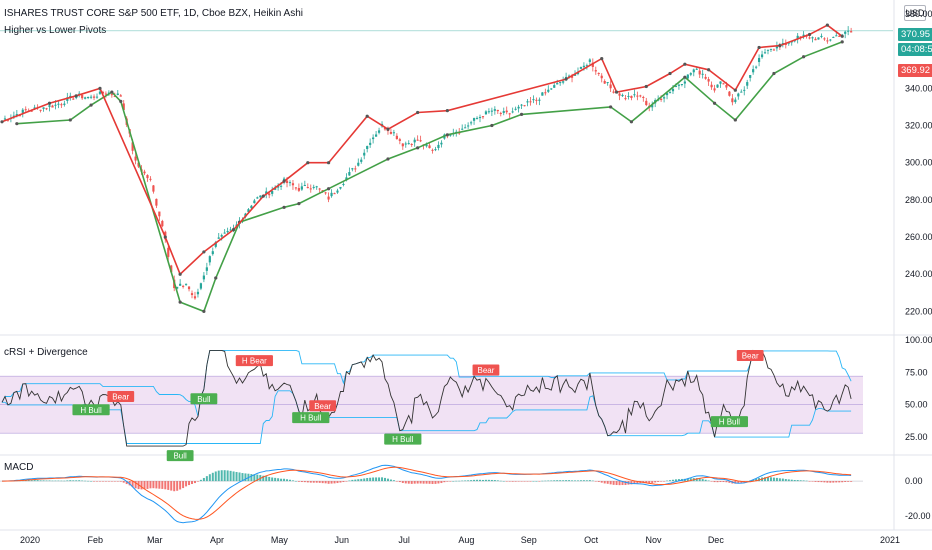 The image size is (932, 550). What do you see at coordinates (918, 126) in the screenshot?
I see `price-tick-label: 320.00` at bounding box center [918, 126].